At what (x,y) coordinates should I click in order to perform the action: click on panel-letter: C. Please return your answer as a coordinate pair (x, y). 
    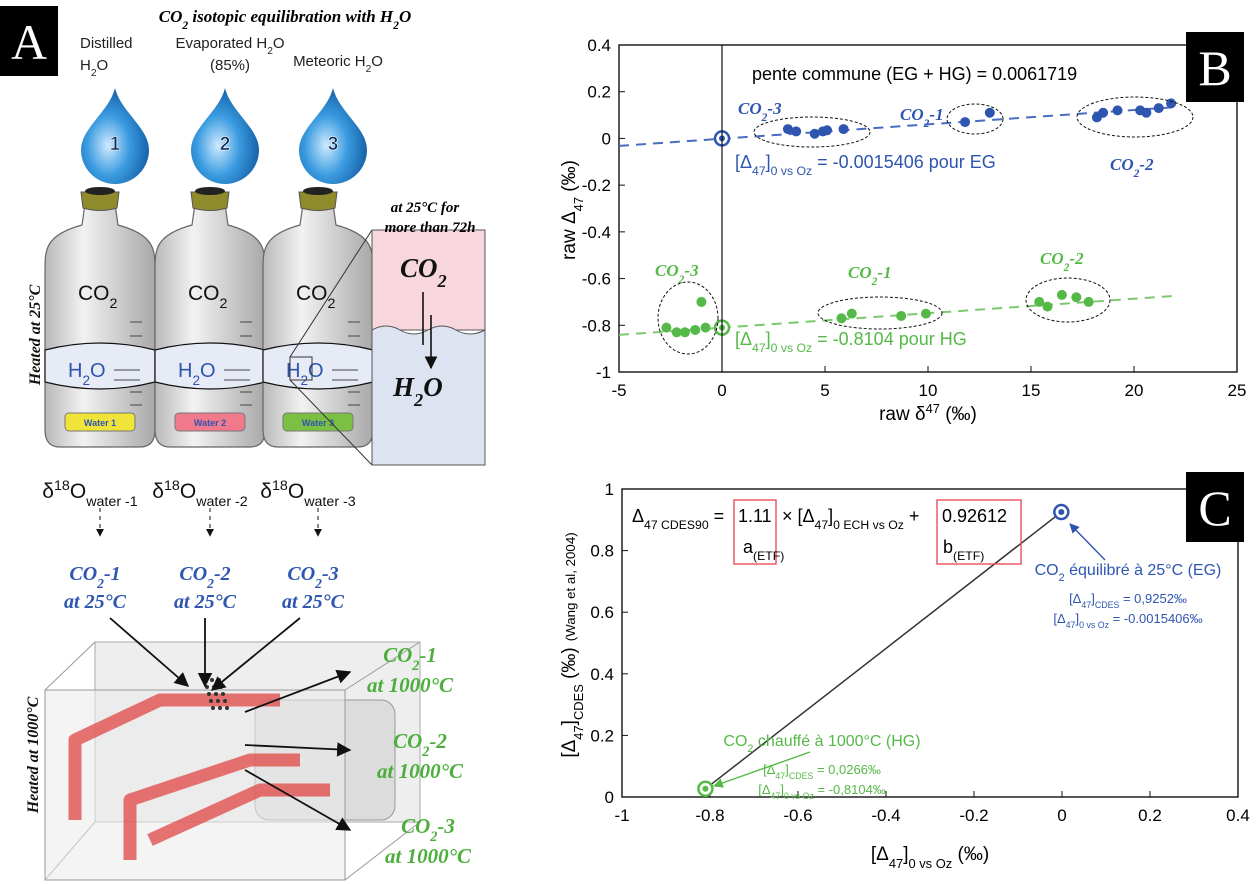
    Looking at the image, I should click on (1214, 508).